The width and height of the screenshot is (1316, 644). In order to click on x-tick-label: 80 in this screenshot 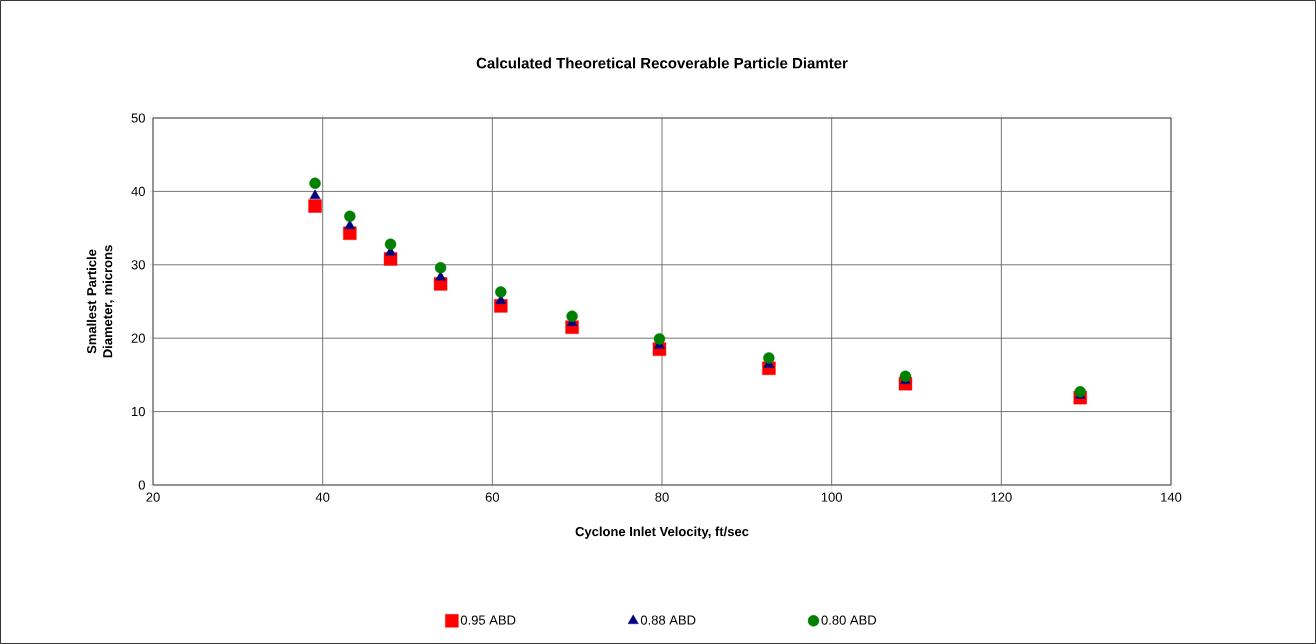, I will do `click(662, 497)`.